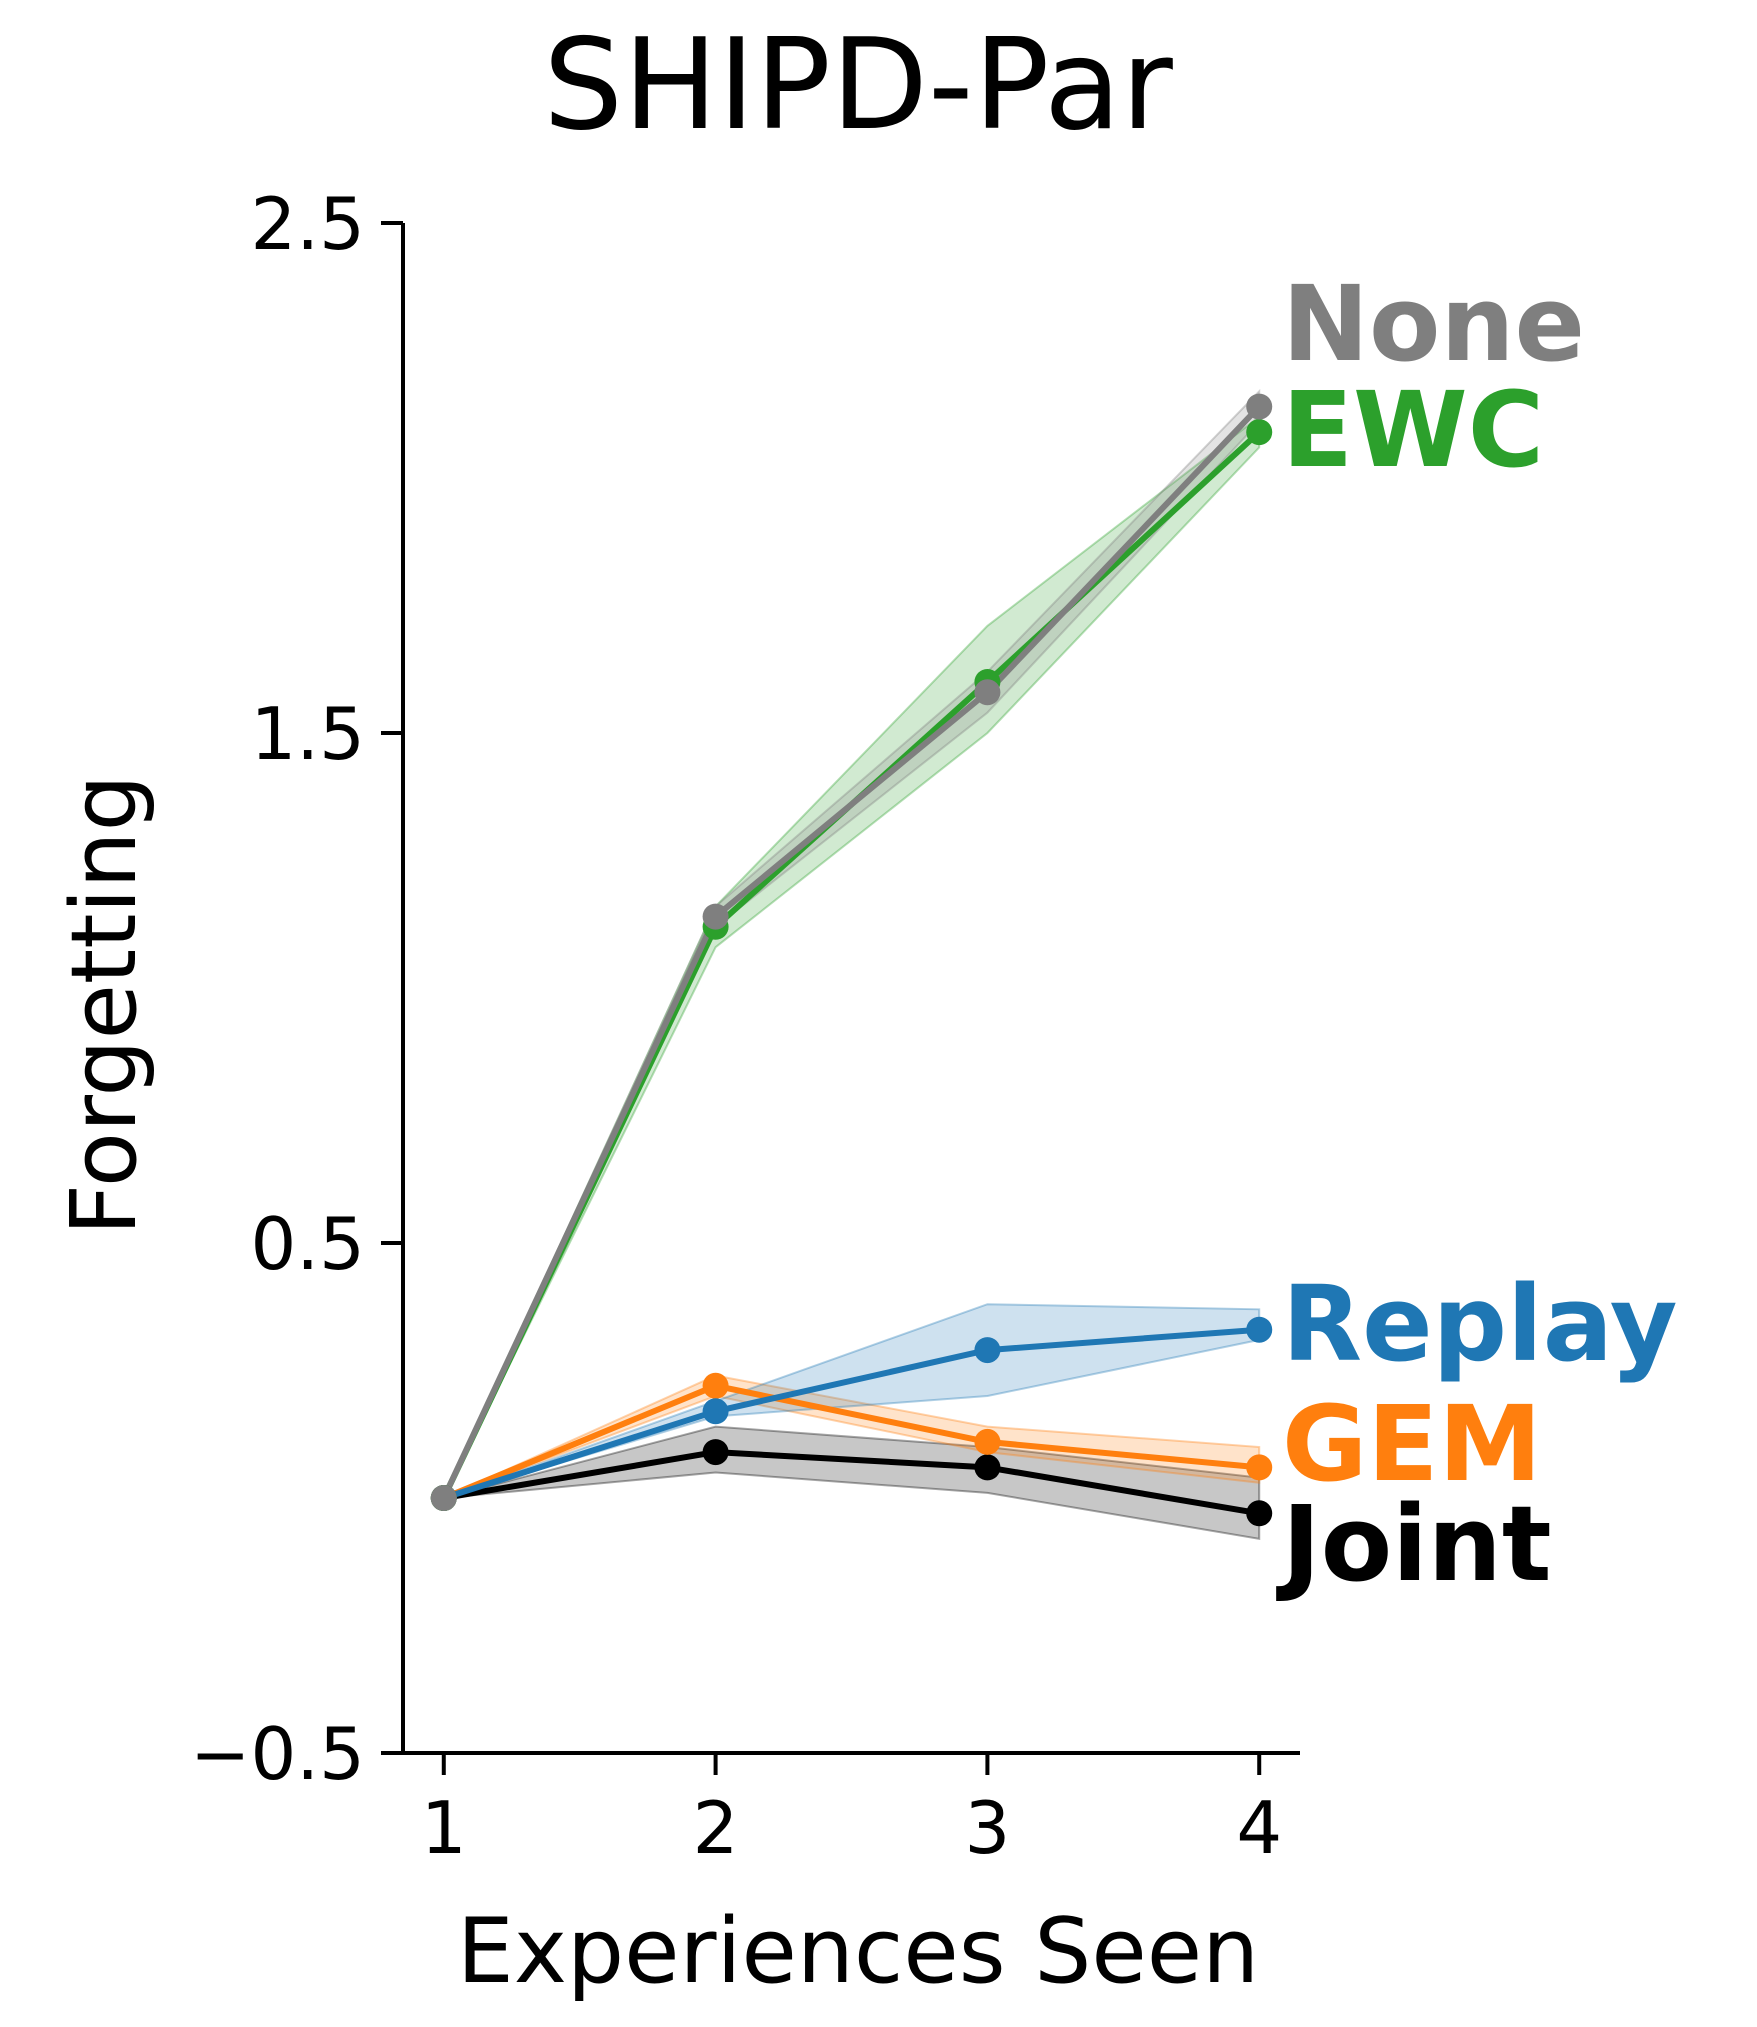  What do you see at coordinates (1414, 1544) in the screenshot?
I see `series-label-joint: Joint` at bounding box center [1414, 1544].